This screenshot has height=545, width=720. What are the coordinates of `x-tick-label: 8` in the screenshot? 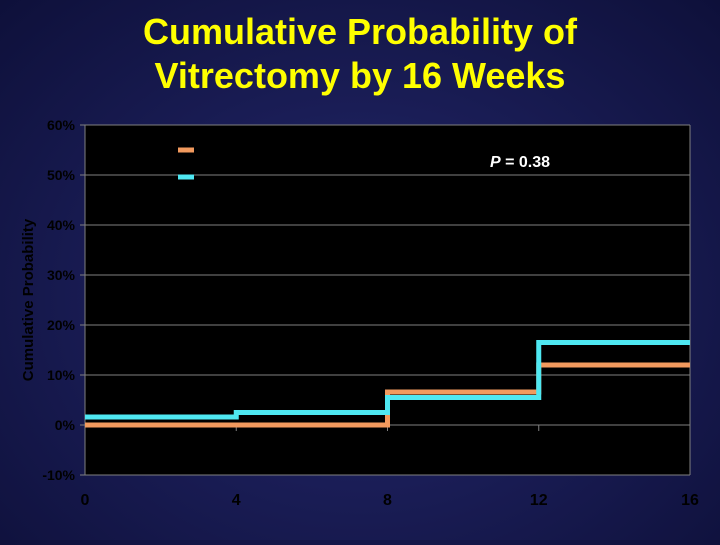 It's located at (387, 500).